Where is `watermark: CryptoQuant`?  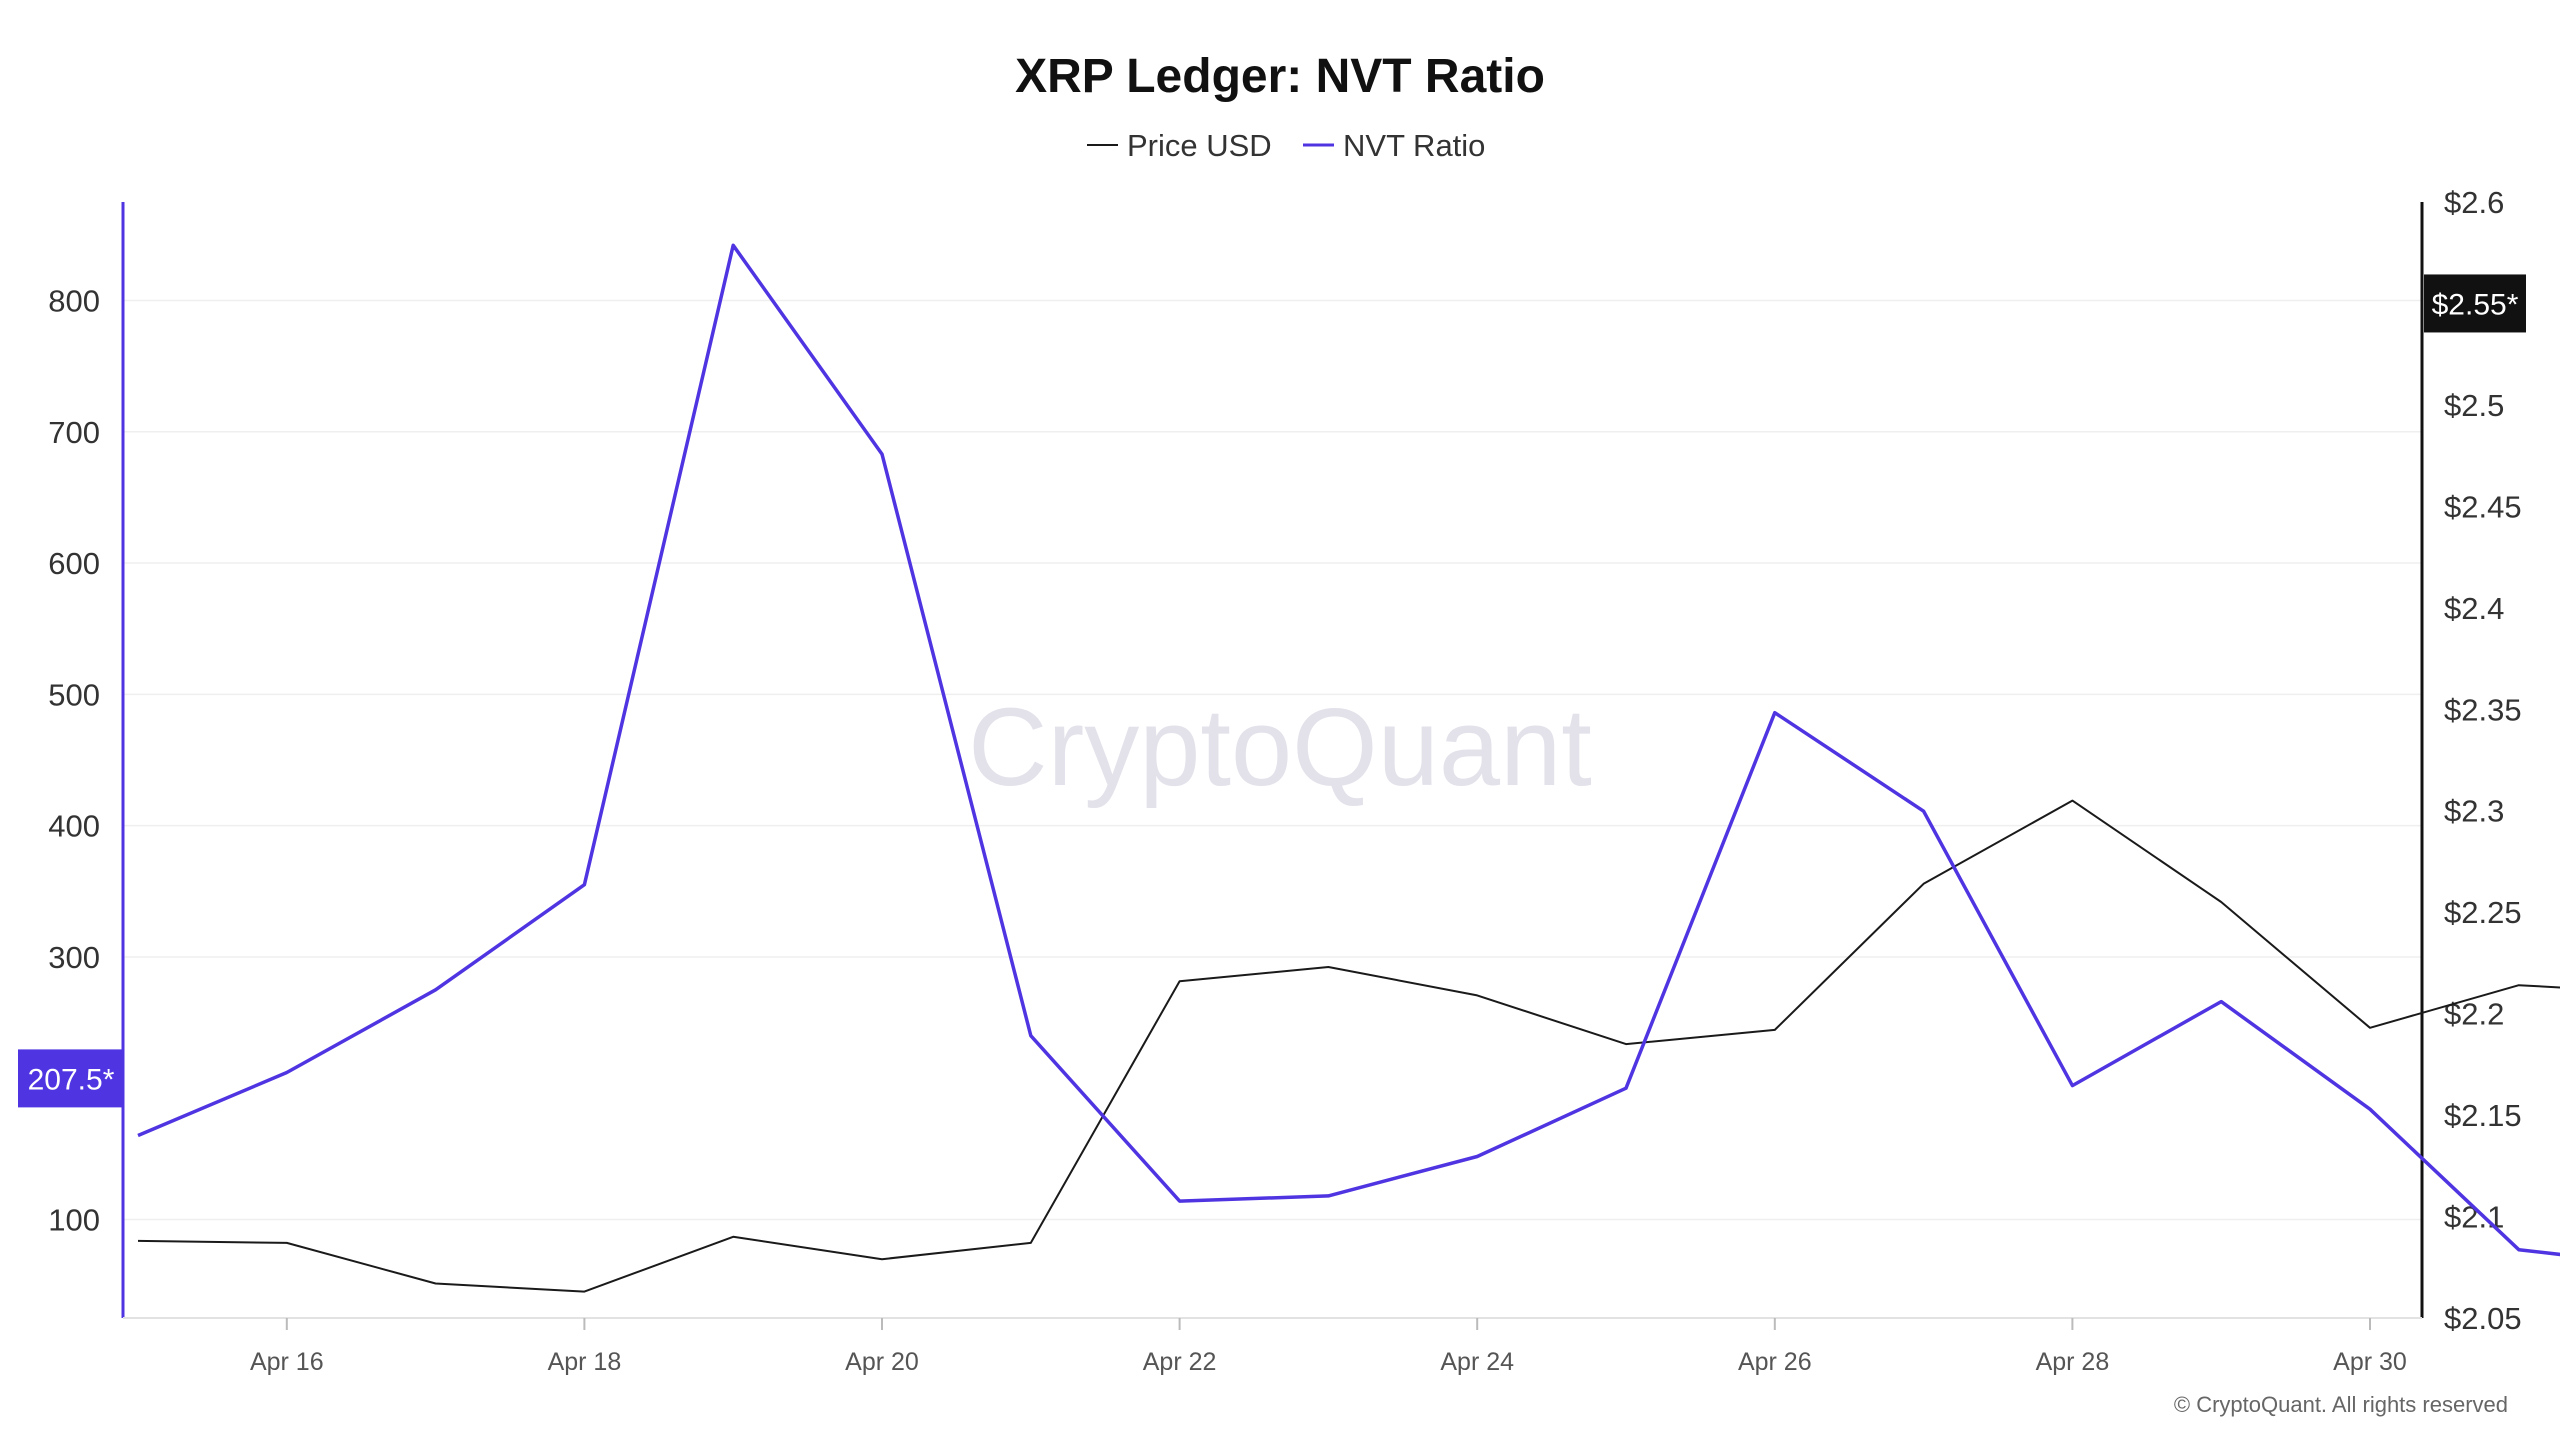 watermark: CryptoQuant is located at coordinates (1280, 747).